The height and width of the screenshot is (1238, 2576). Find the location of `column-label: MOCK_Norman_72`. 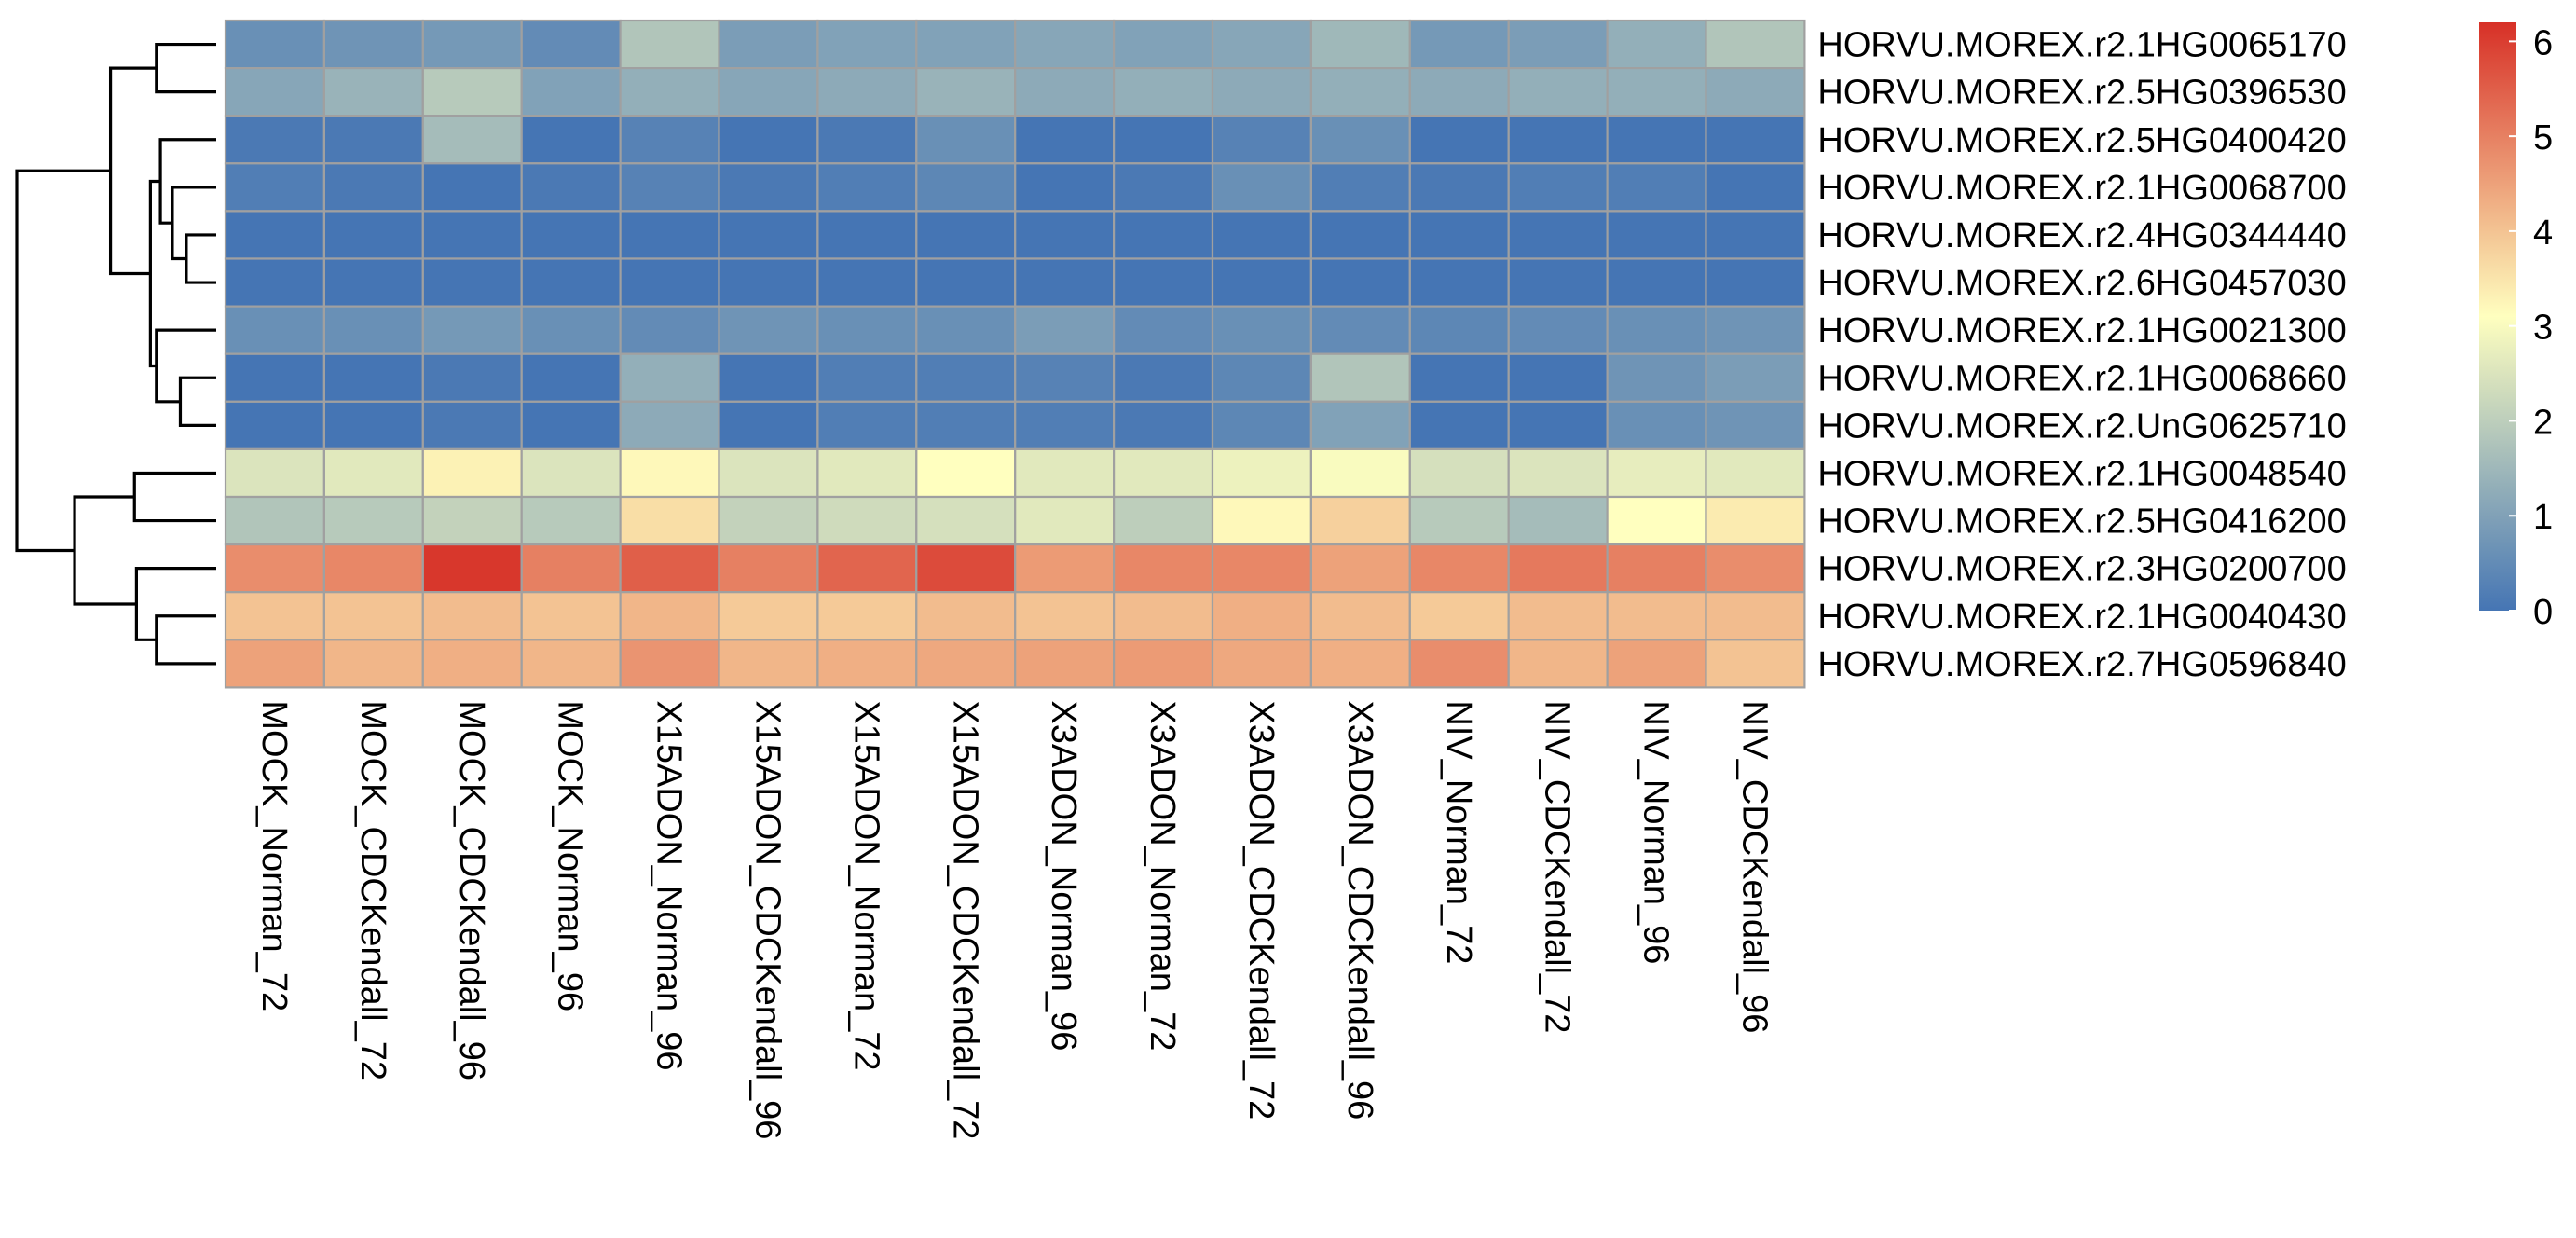

column-label: MOCK_Norman_72 is located at coordinates (274, 855).